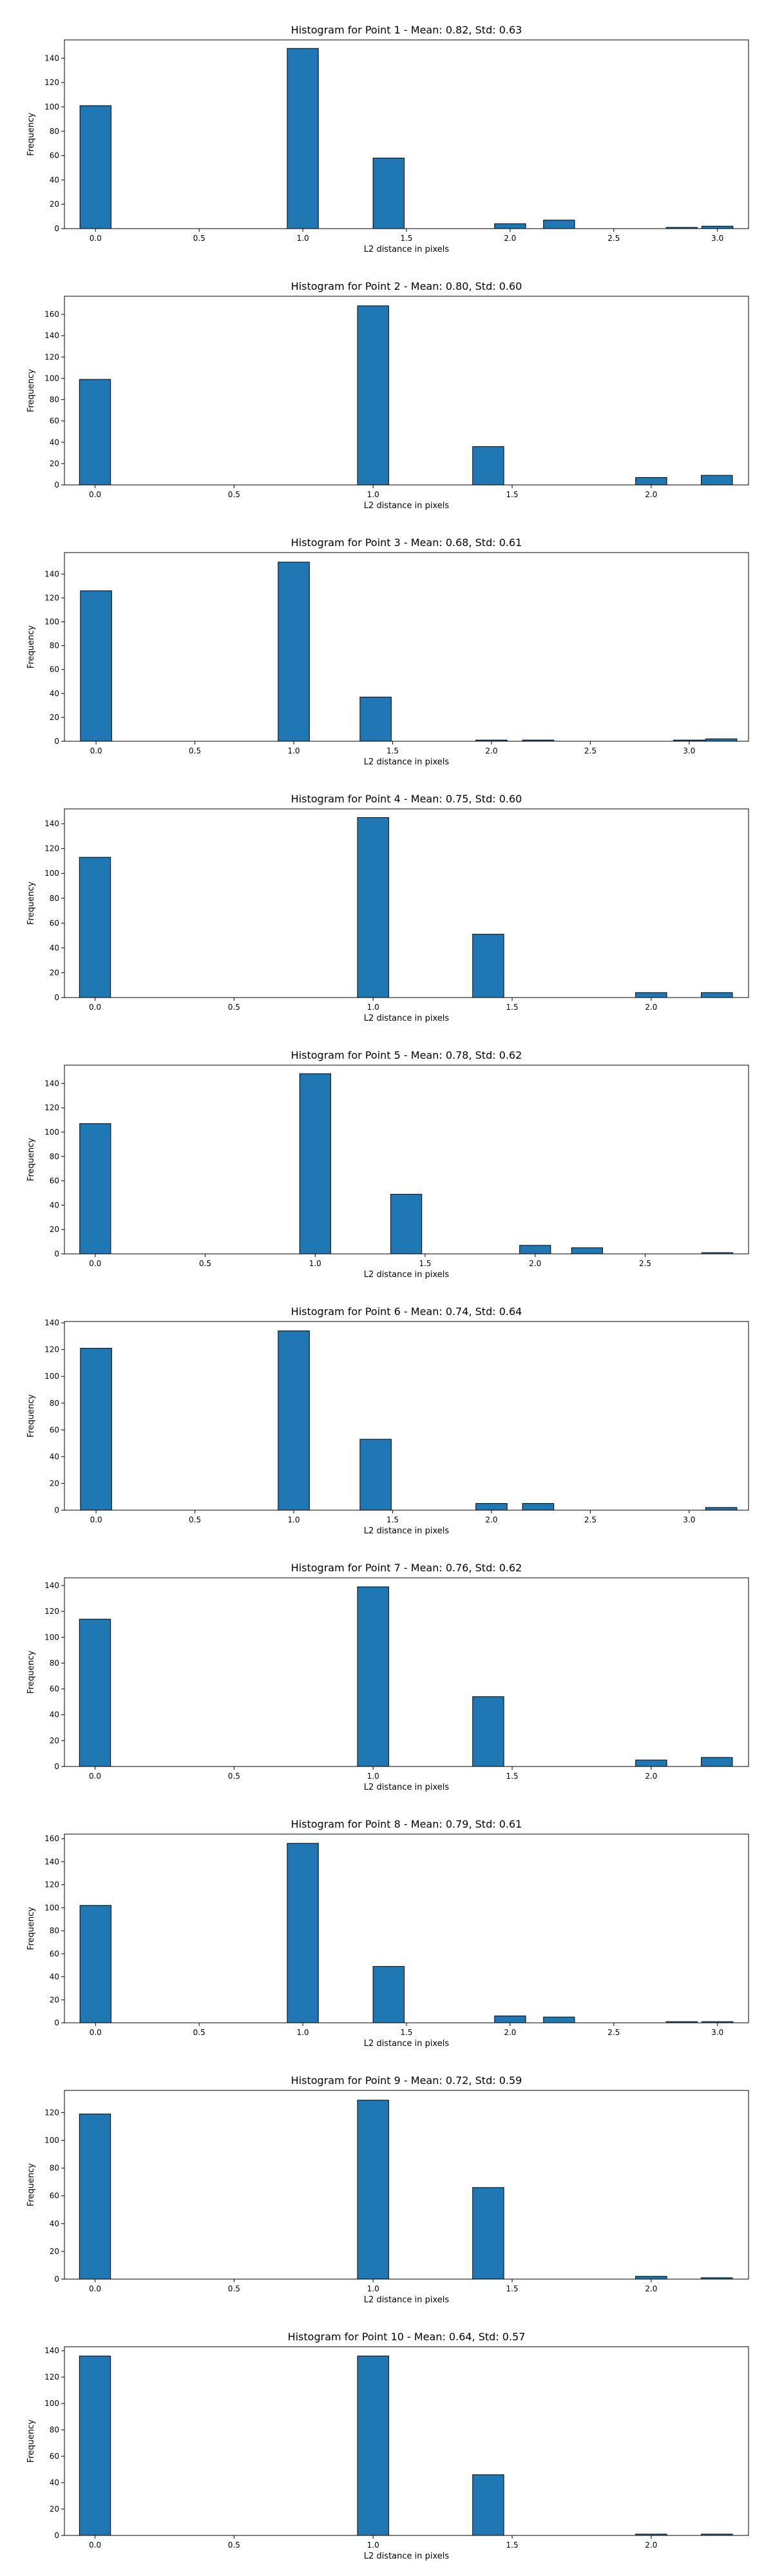 This screenshot has width=773, height=2576. Describe the element at coordinates (52, 1838) in the screenshot. I see `y-tick-label: 160` at that location.